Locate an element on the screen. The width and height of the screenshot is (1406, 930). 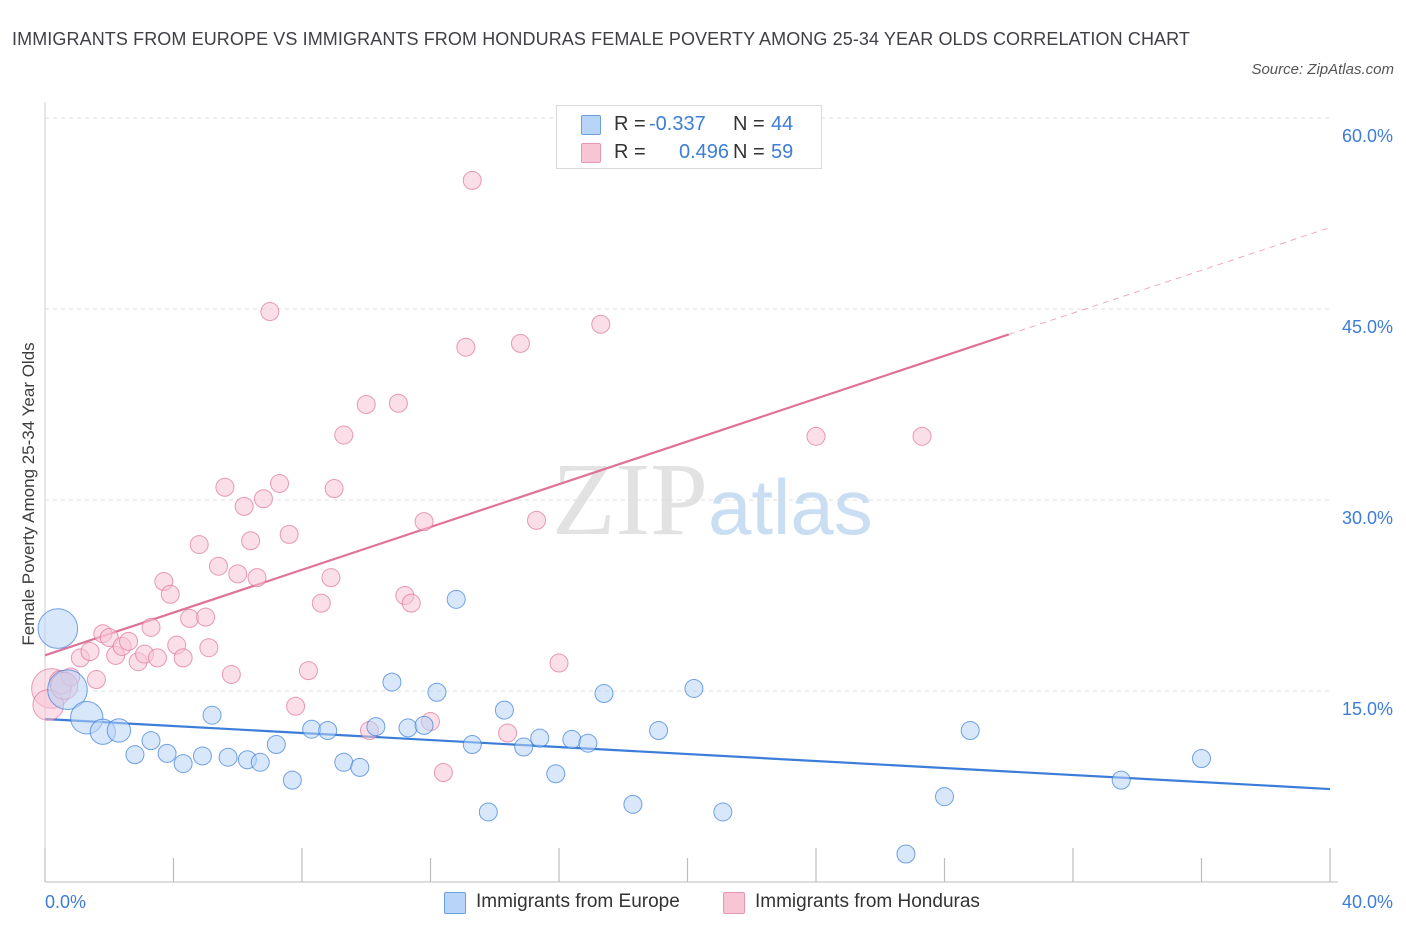
stats-box: R = -0.337 N = 44 R = 0.496 N = 59 is located at coordinates (689, 137).